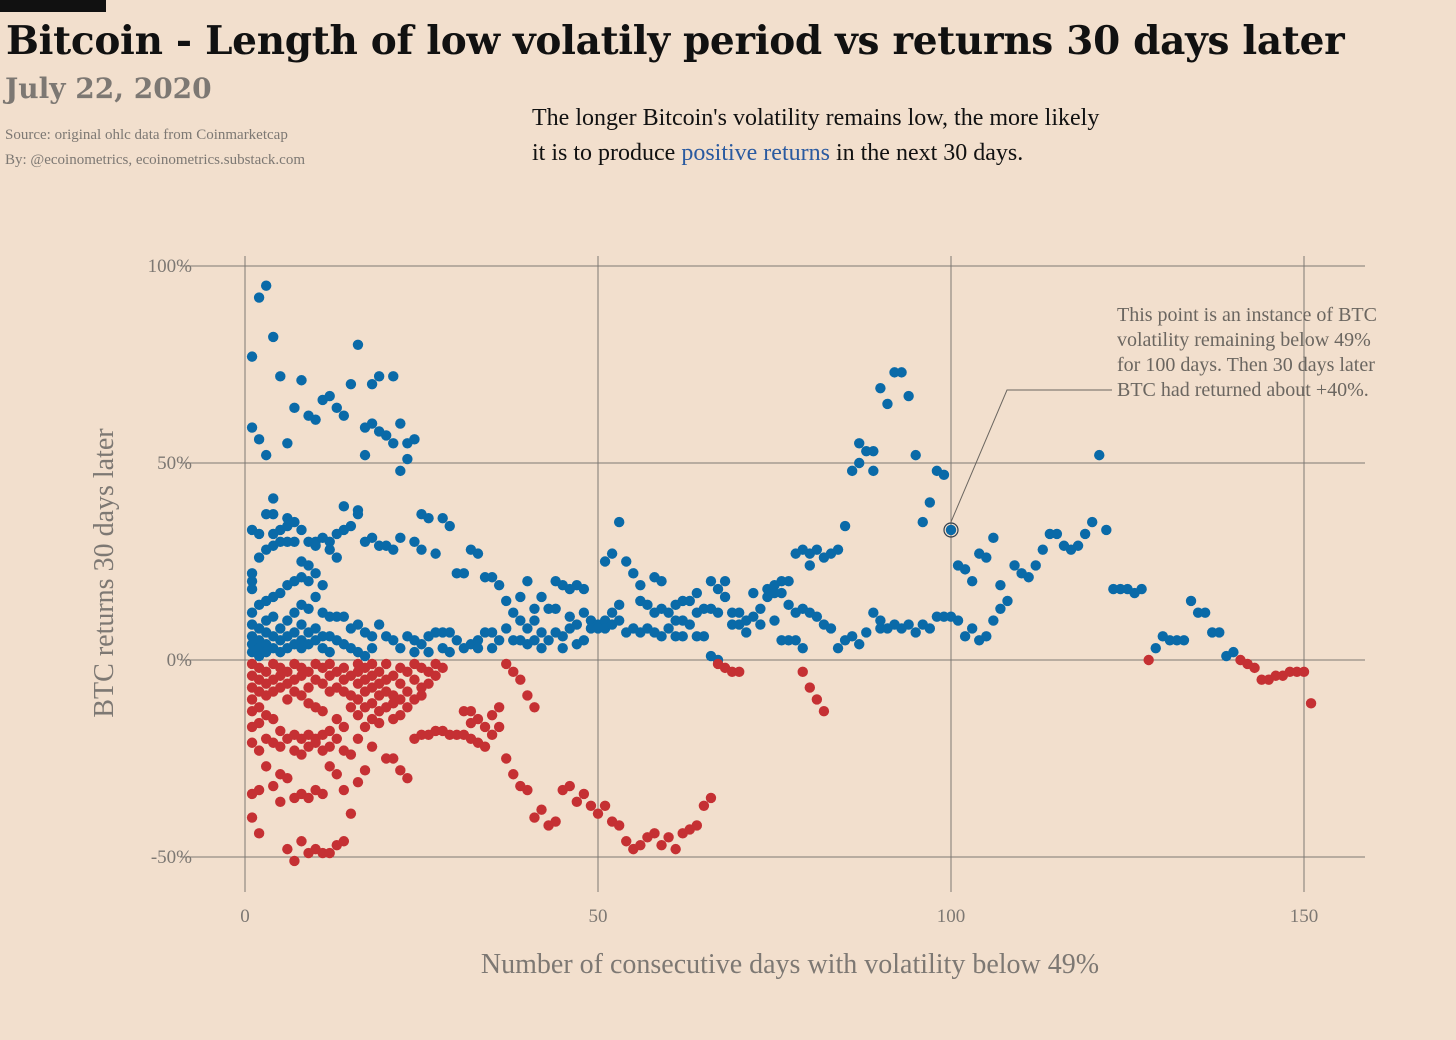  Describe the element at coordinates (104, 573) in the screenshot. I see `y-axis-label: BTC returns 30 days later` at that location.